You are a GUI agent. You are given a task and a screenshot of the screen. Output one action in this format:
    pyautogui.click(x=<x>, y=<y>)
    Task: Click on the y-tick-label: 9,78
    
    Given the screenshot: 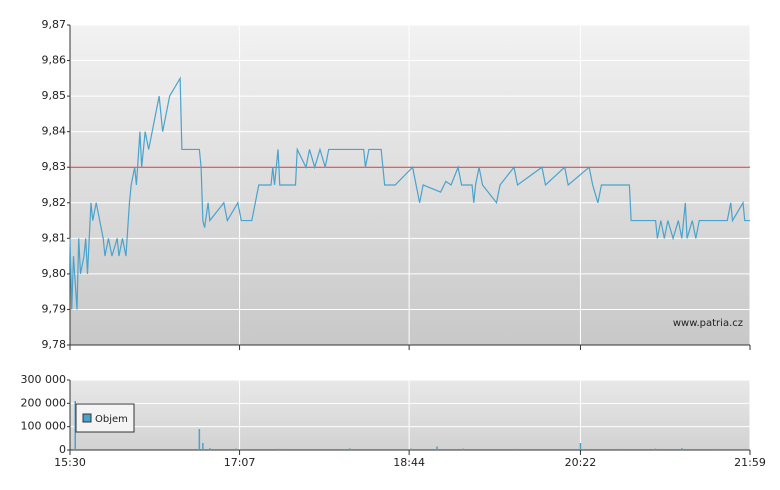 What is the action you would take?
    pyautogui.click(x=54, y=344)
    